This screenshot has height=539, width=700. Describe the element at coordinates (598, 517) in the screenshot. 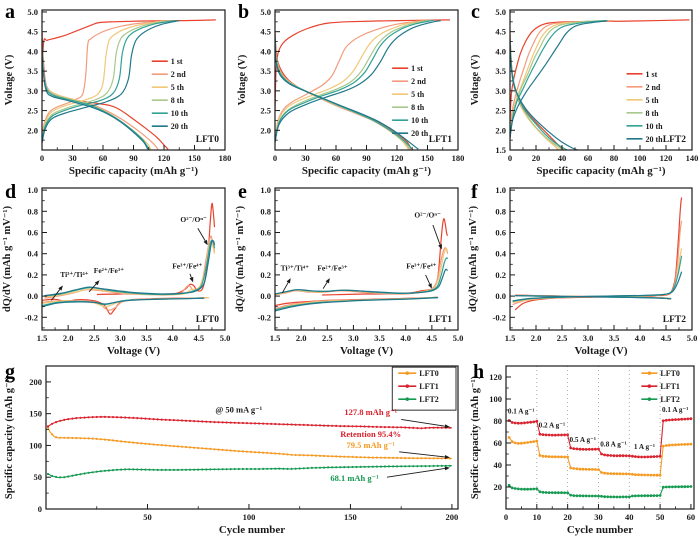

I see `x-tick-label: 30` at that location.